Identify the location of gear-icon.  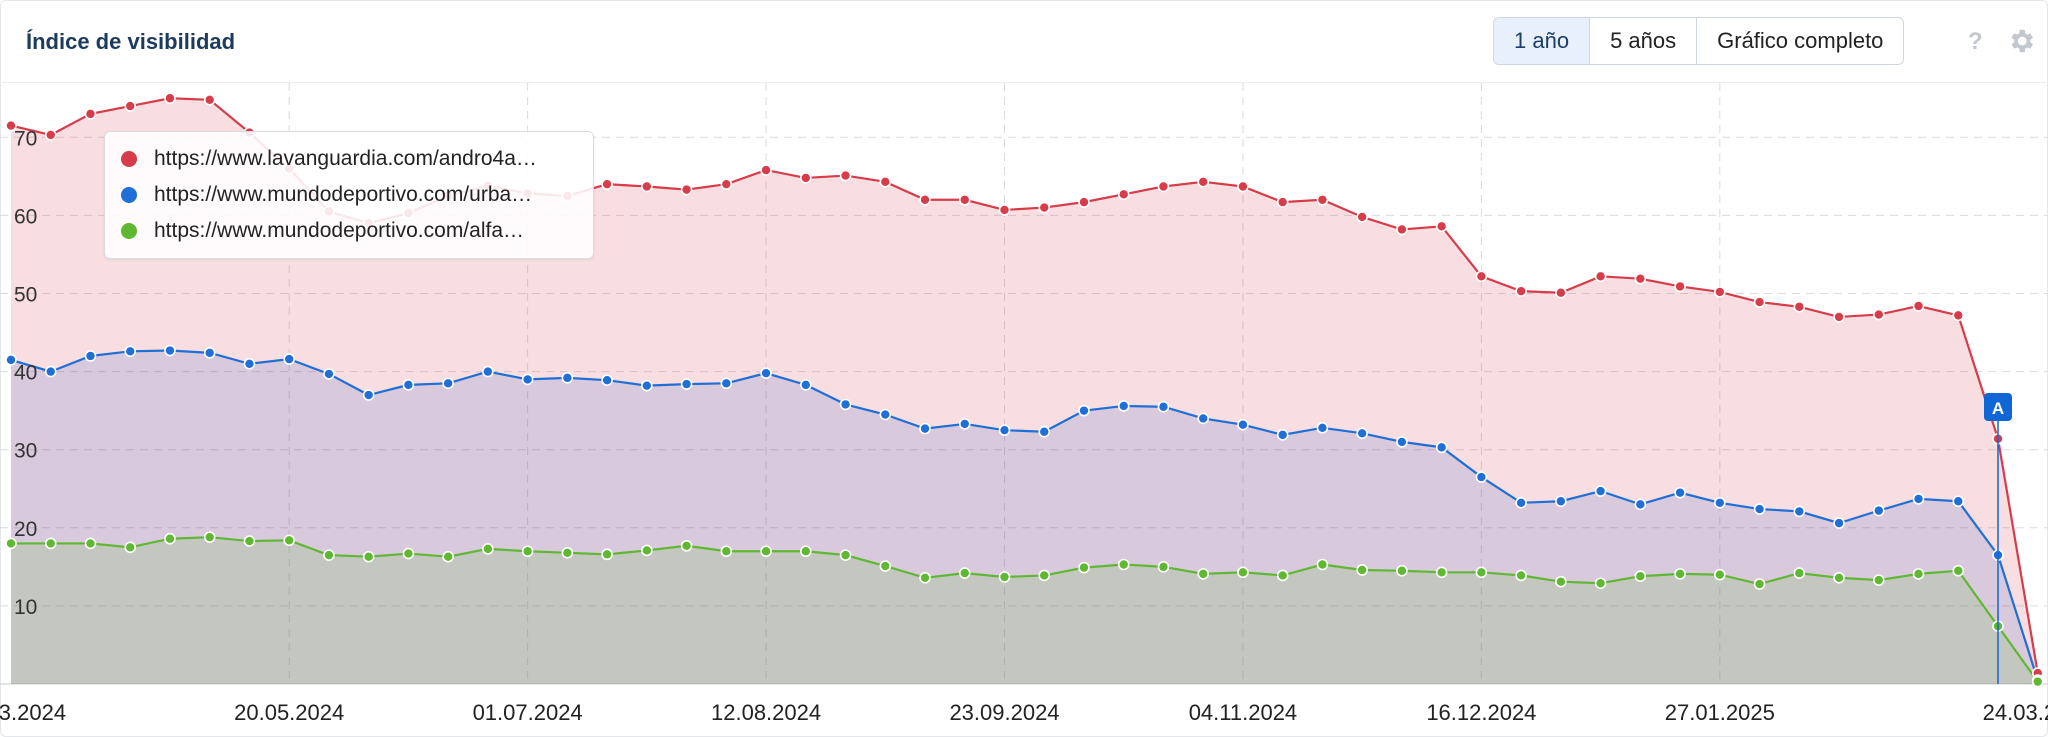
(2021, 41).